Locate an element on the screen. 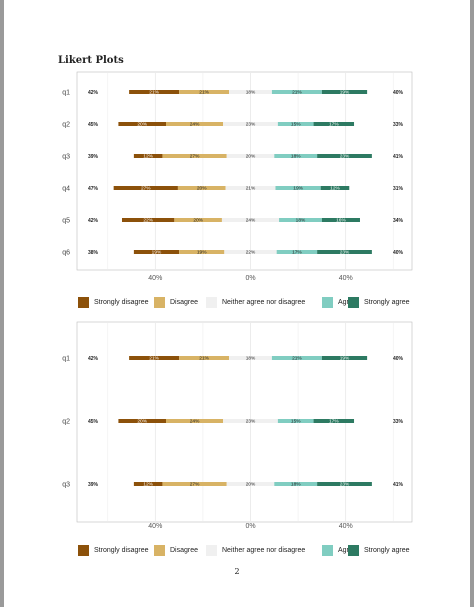  p2-x-tick-label: 0% is located at coordinates (250, 526).